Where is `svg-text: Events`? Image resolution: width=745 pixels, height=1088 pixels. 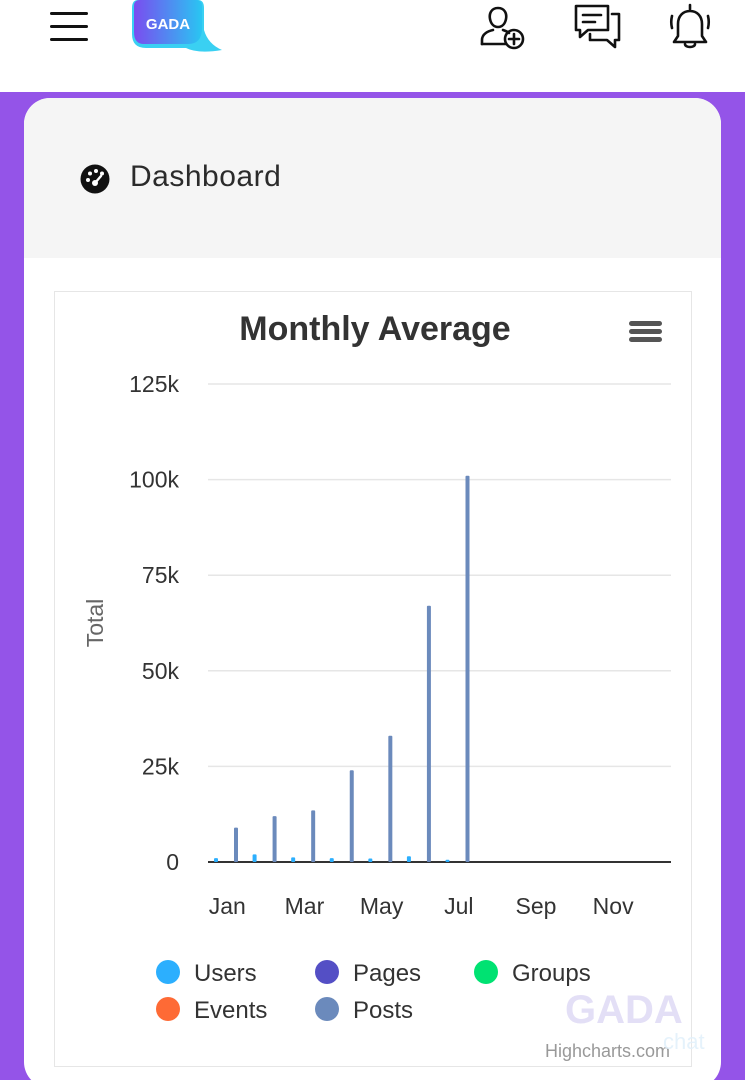 svg-text: Events is located at coordinates (230, 1010).